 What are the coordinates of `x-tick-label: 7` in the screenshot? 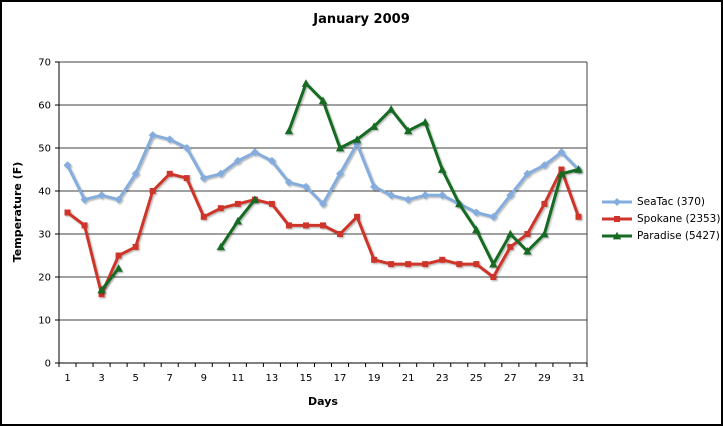 It's located at (170, 378).